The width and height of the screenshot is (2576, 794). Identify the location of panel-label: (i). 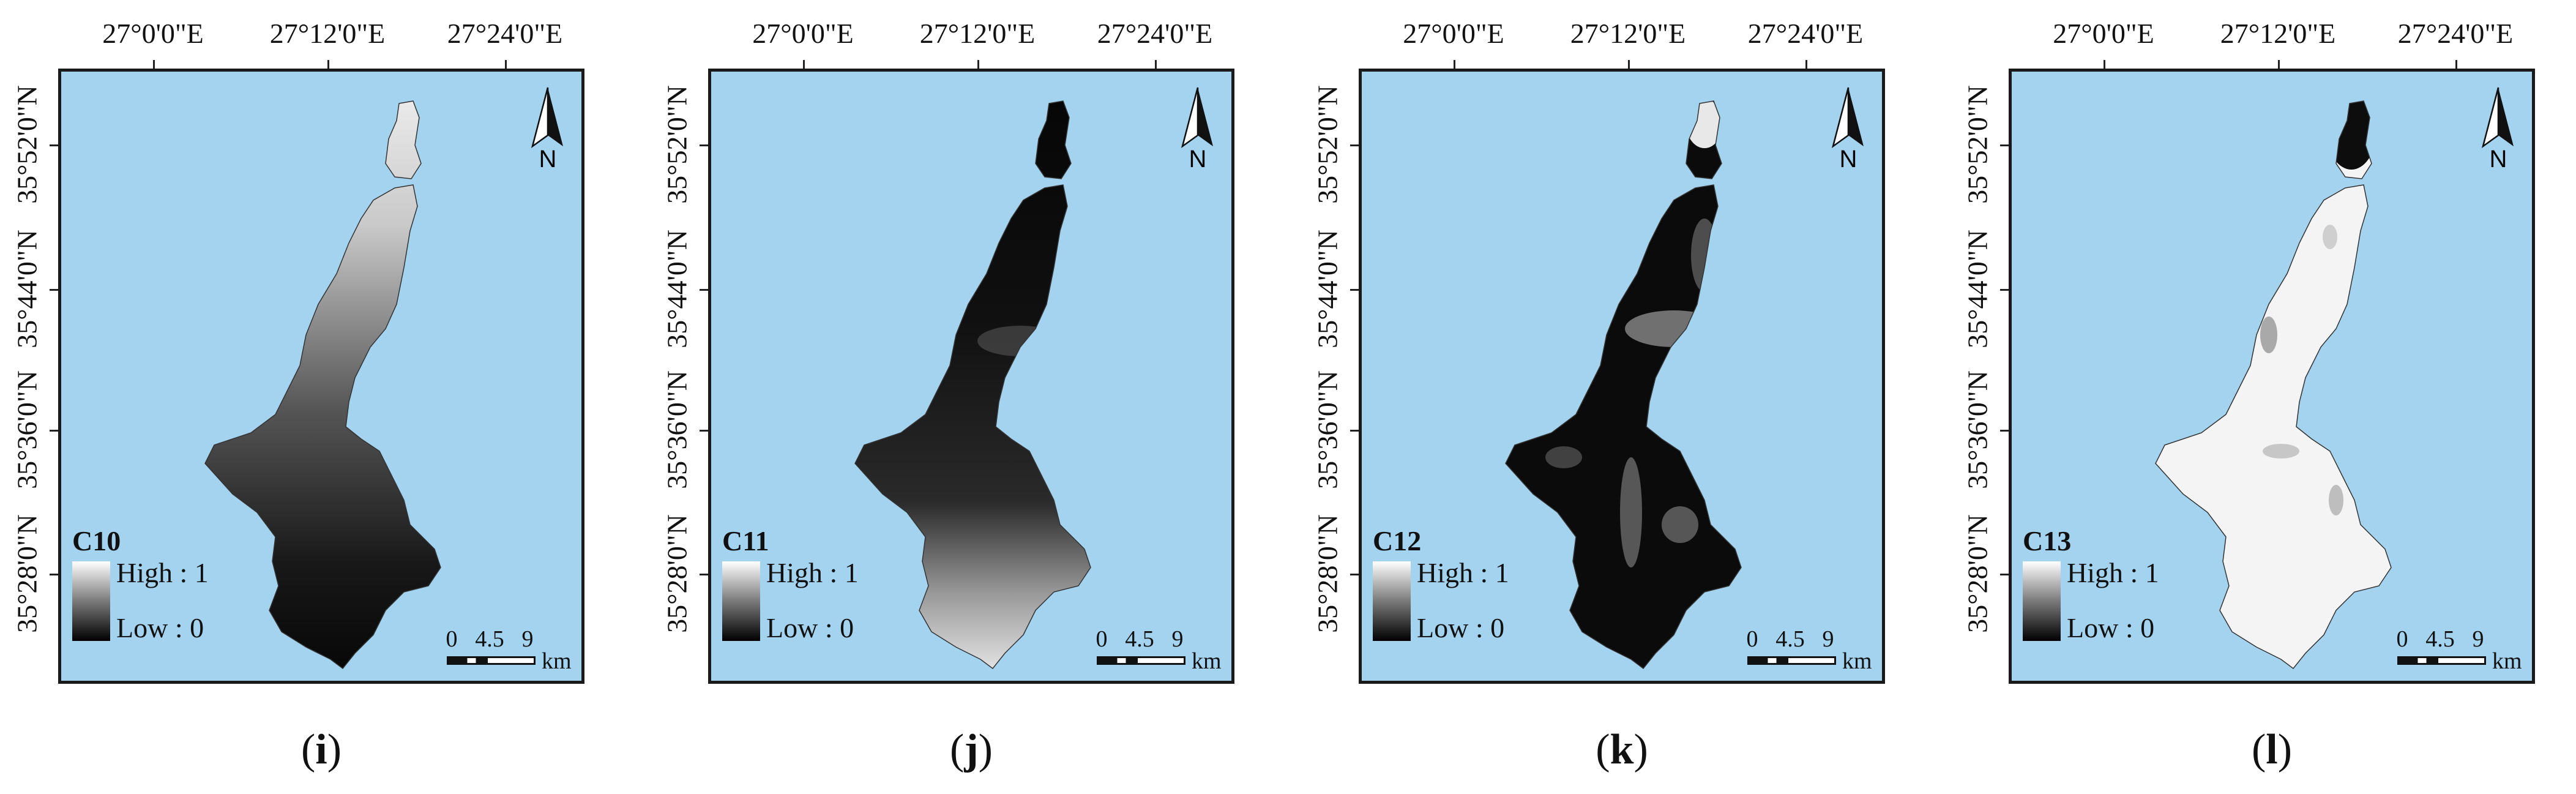
(321, 749).